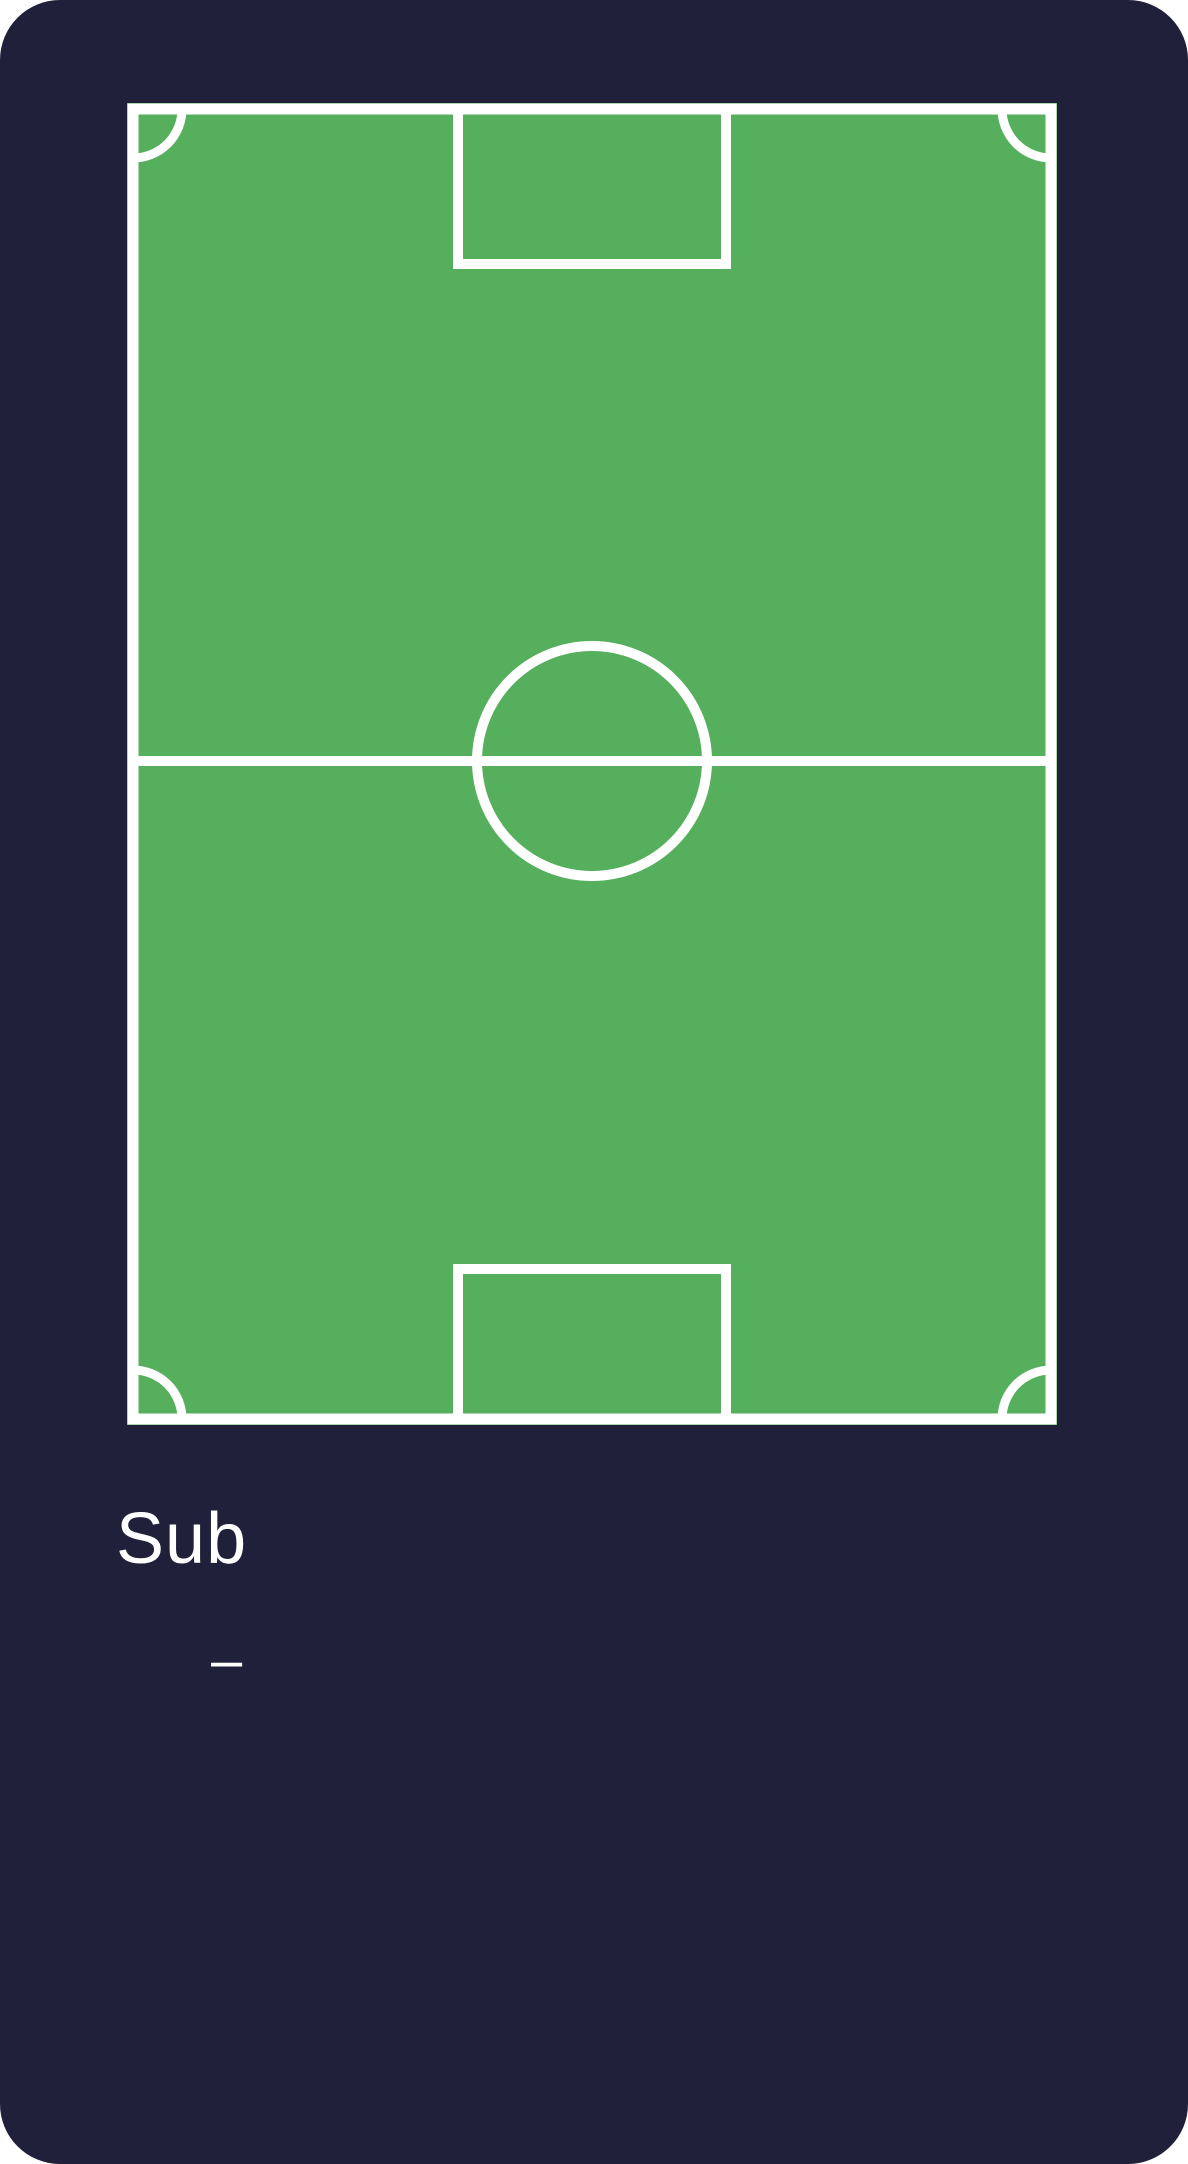  What do you see at coordinates (592, 761) in the screenshot?
I see `center-circle` at bounding box center [592, 761].